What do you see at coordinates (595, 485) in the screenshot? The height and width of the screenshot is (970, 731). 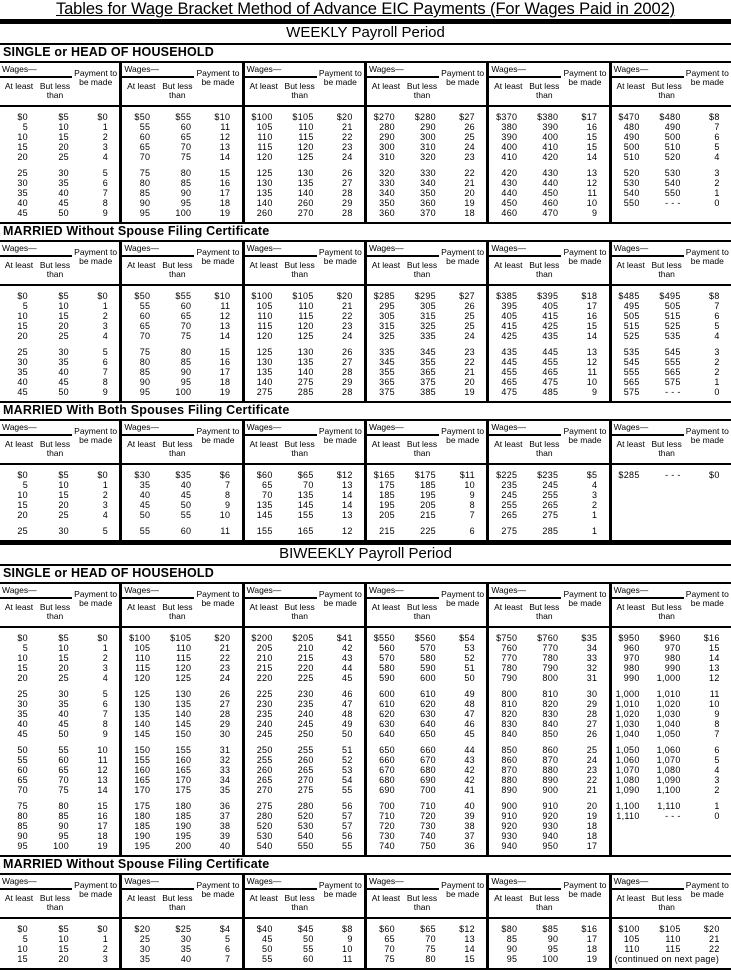 I see `cell-payment: 4` at bounding box center [595, 485].